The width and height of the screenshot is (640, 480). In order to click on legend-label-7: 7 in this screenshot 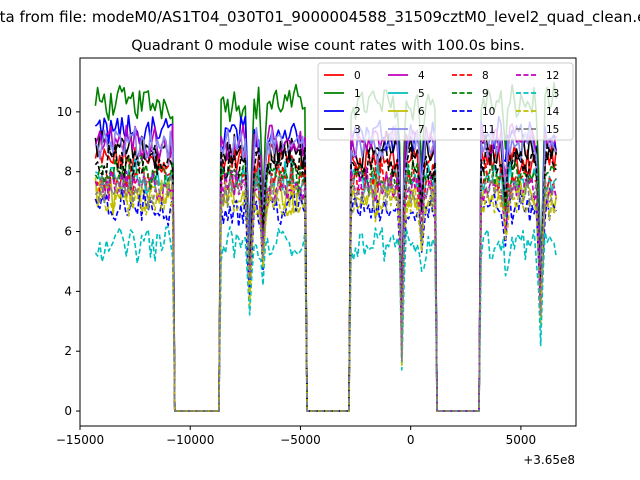, I will do `click(421, 130)`.